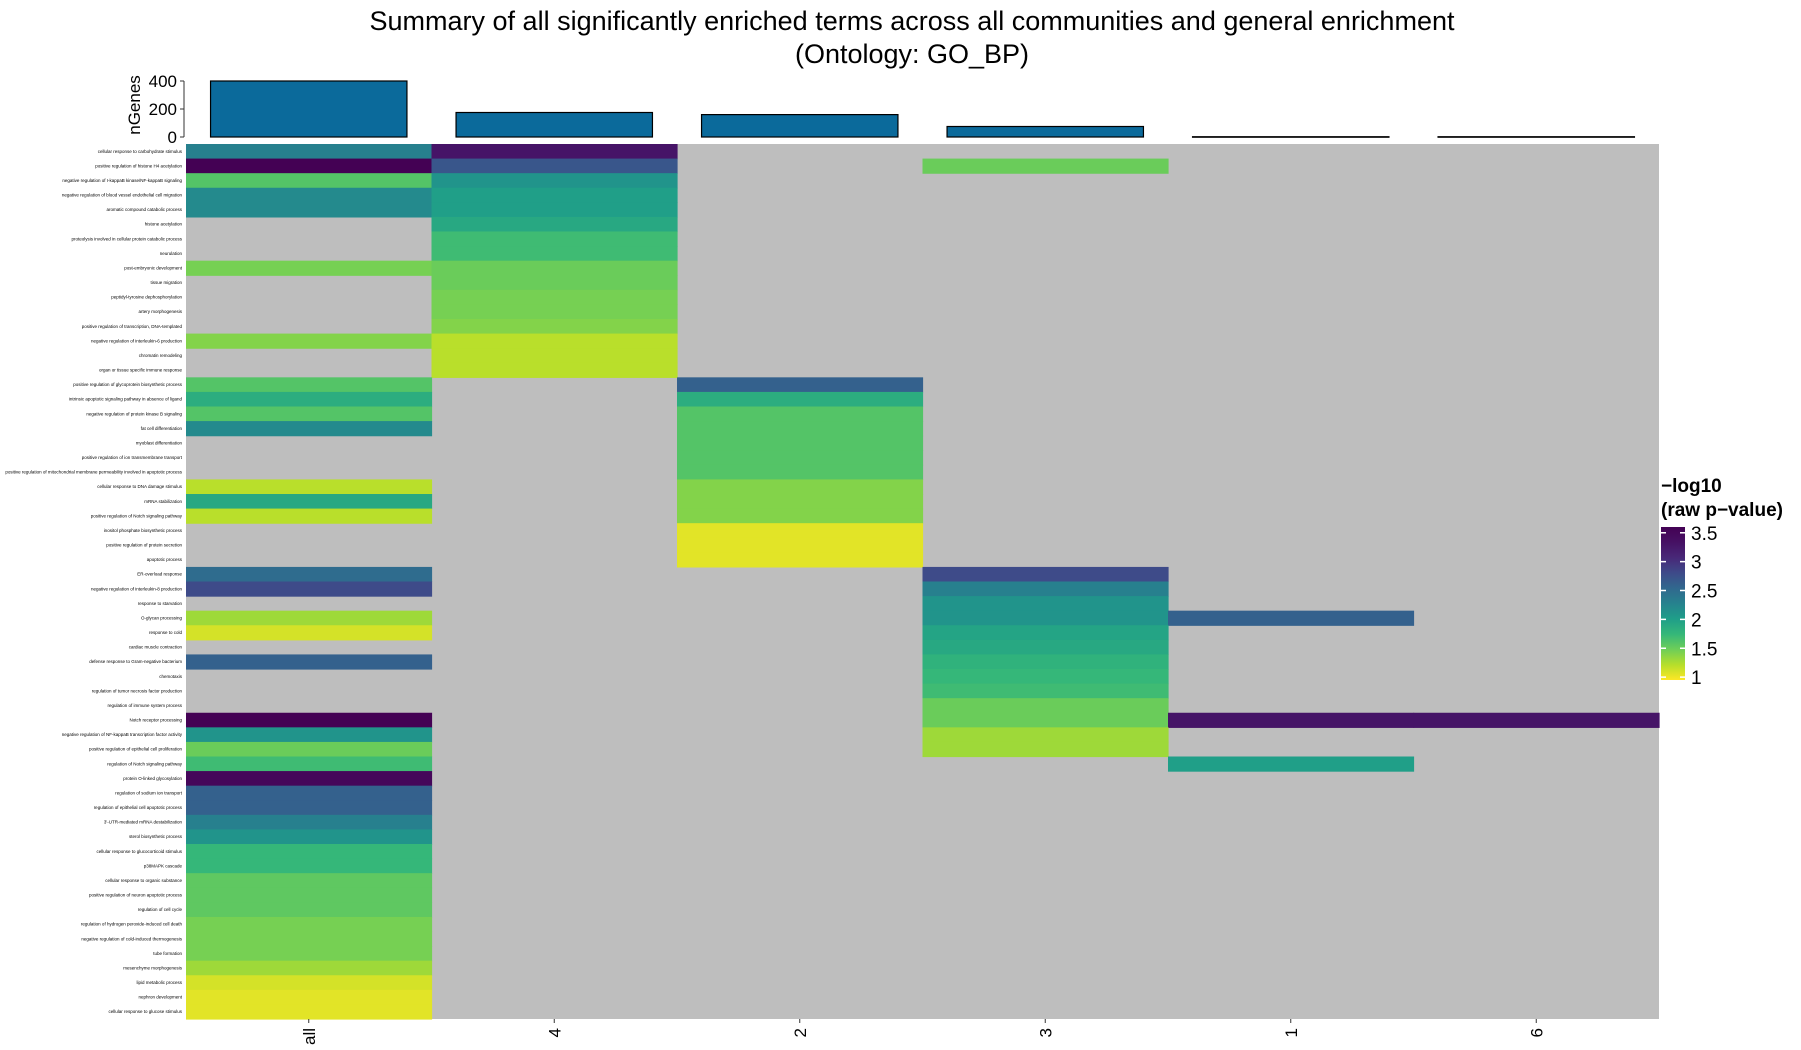  I want to click on row-label: regulation of immune system process, so click(144, 705).